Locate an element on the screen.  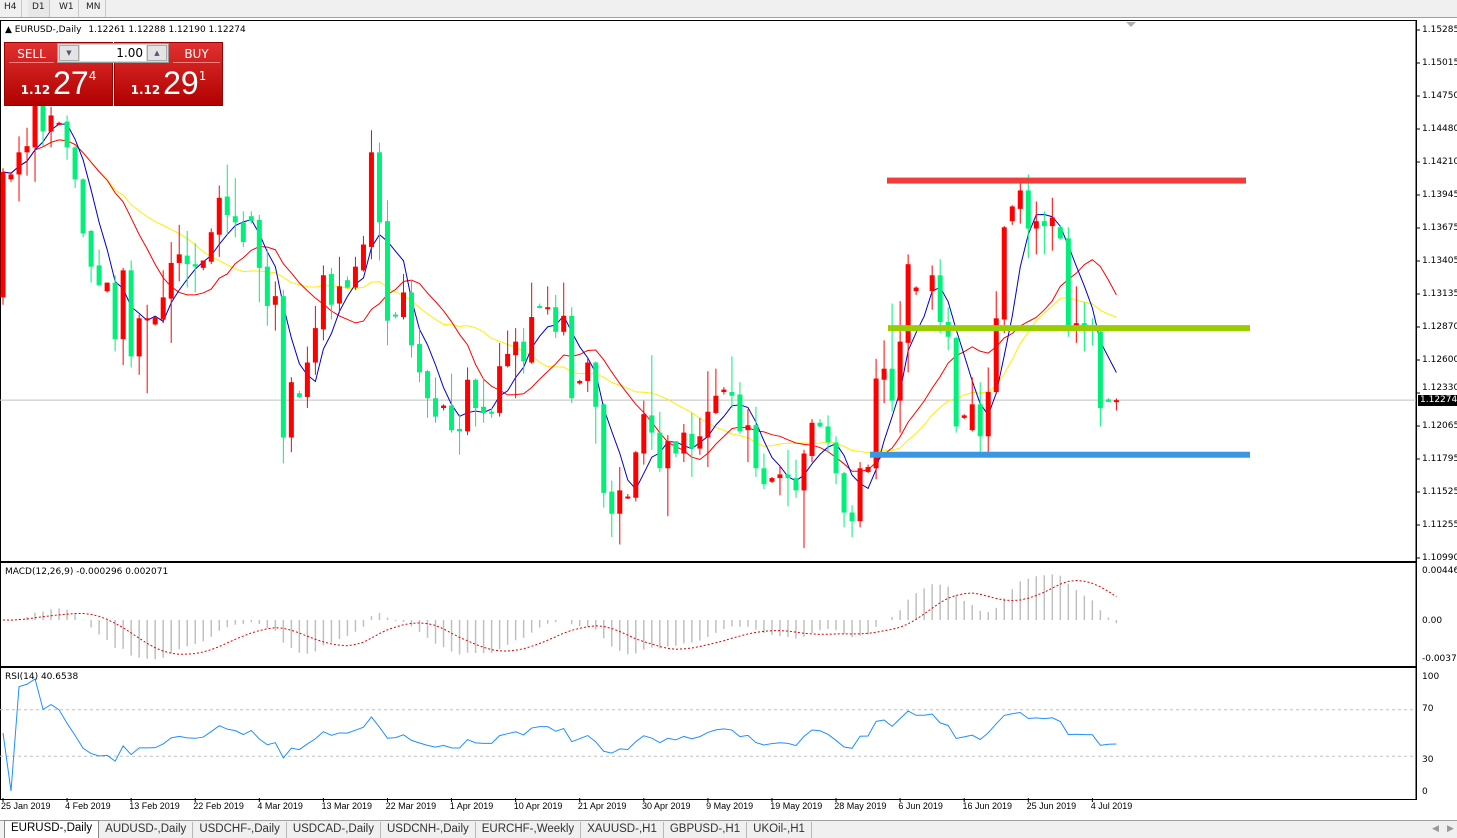
timeframe-d1: D1 is located at coordinates (39, 8).